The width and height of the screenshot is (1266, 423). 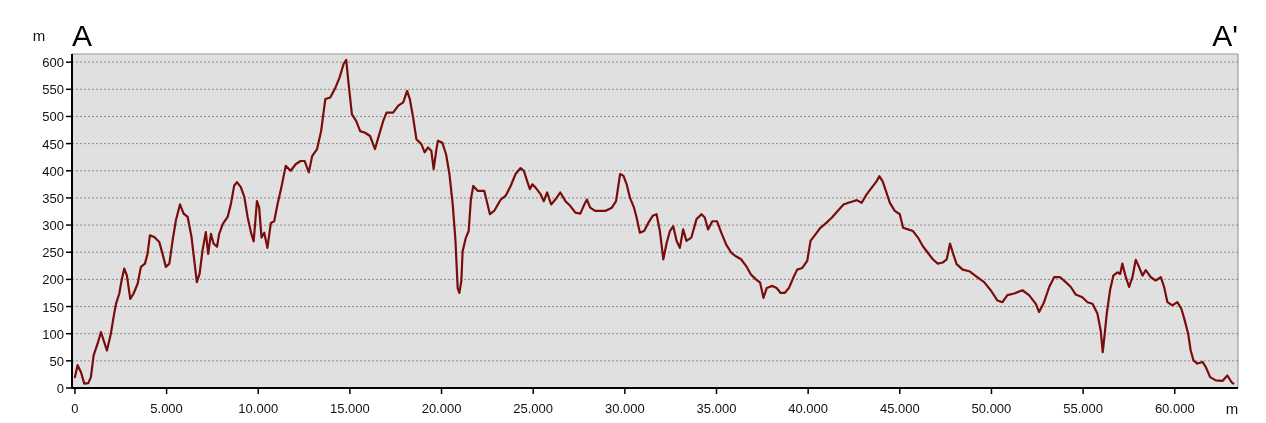 What do you see at coordinates (82, 35) in the screenshot?
I see `text: A` at bounding box center [82, 35].